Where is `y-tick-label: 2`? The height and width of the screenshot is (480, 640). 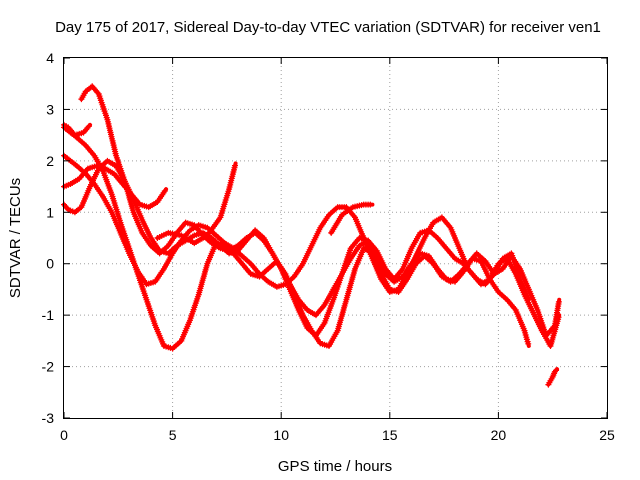
y-tick-label: 2 is located at coordinates (50, 161).